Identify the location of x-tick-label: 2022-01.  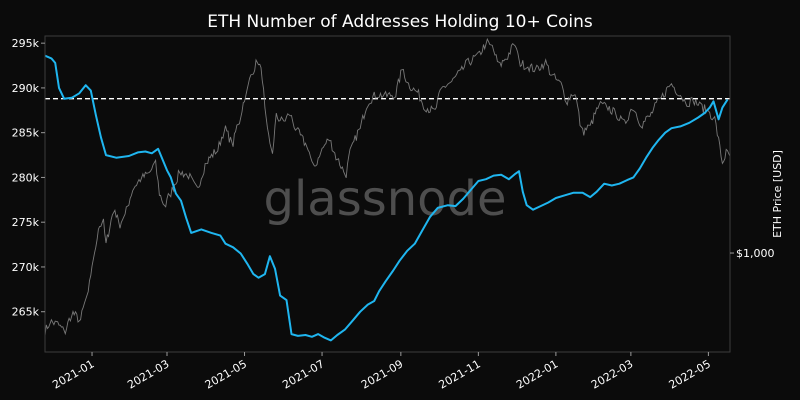
(537, 374).